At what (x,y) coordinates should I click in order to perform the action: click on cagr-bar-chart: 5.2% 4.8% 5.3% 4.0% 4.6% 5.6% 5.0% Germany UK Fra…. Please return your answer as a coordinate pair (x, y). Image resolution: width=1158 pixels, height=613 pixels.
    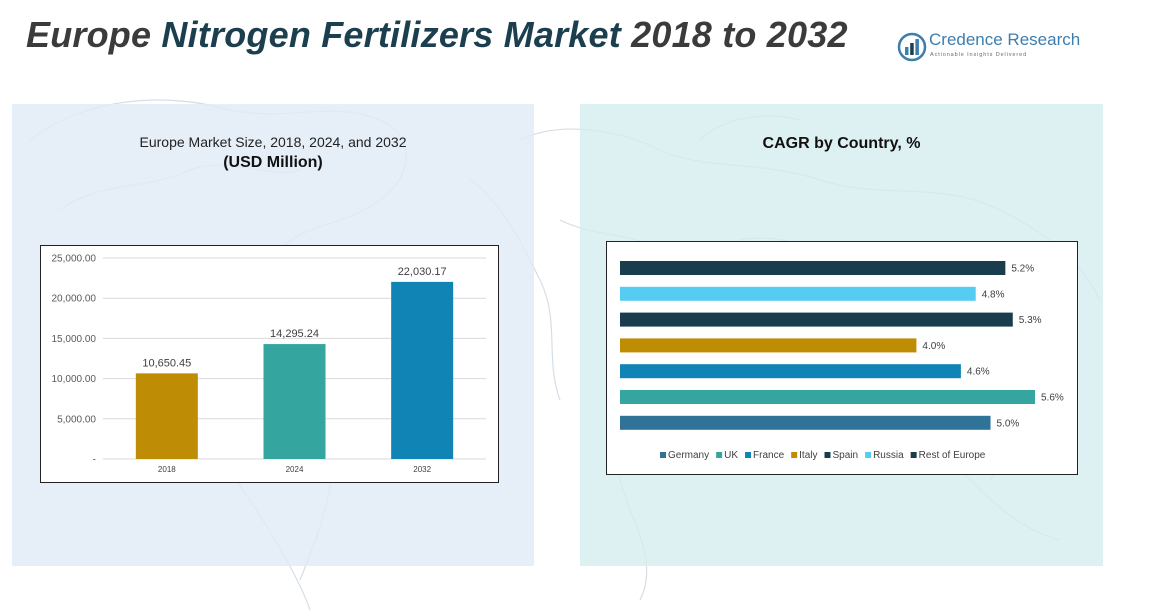
    Looking at the image, I should click on (842, 361).